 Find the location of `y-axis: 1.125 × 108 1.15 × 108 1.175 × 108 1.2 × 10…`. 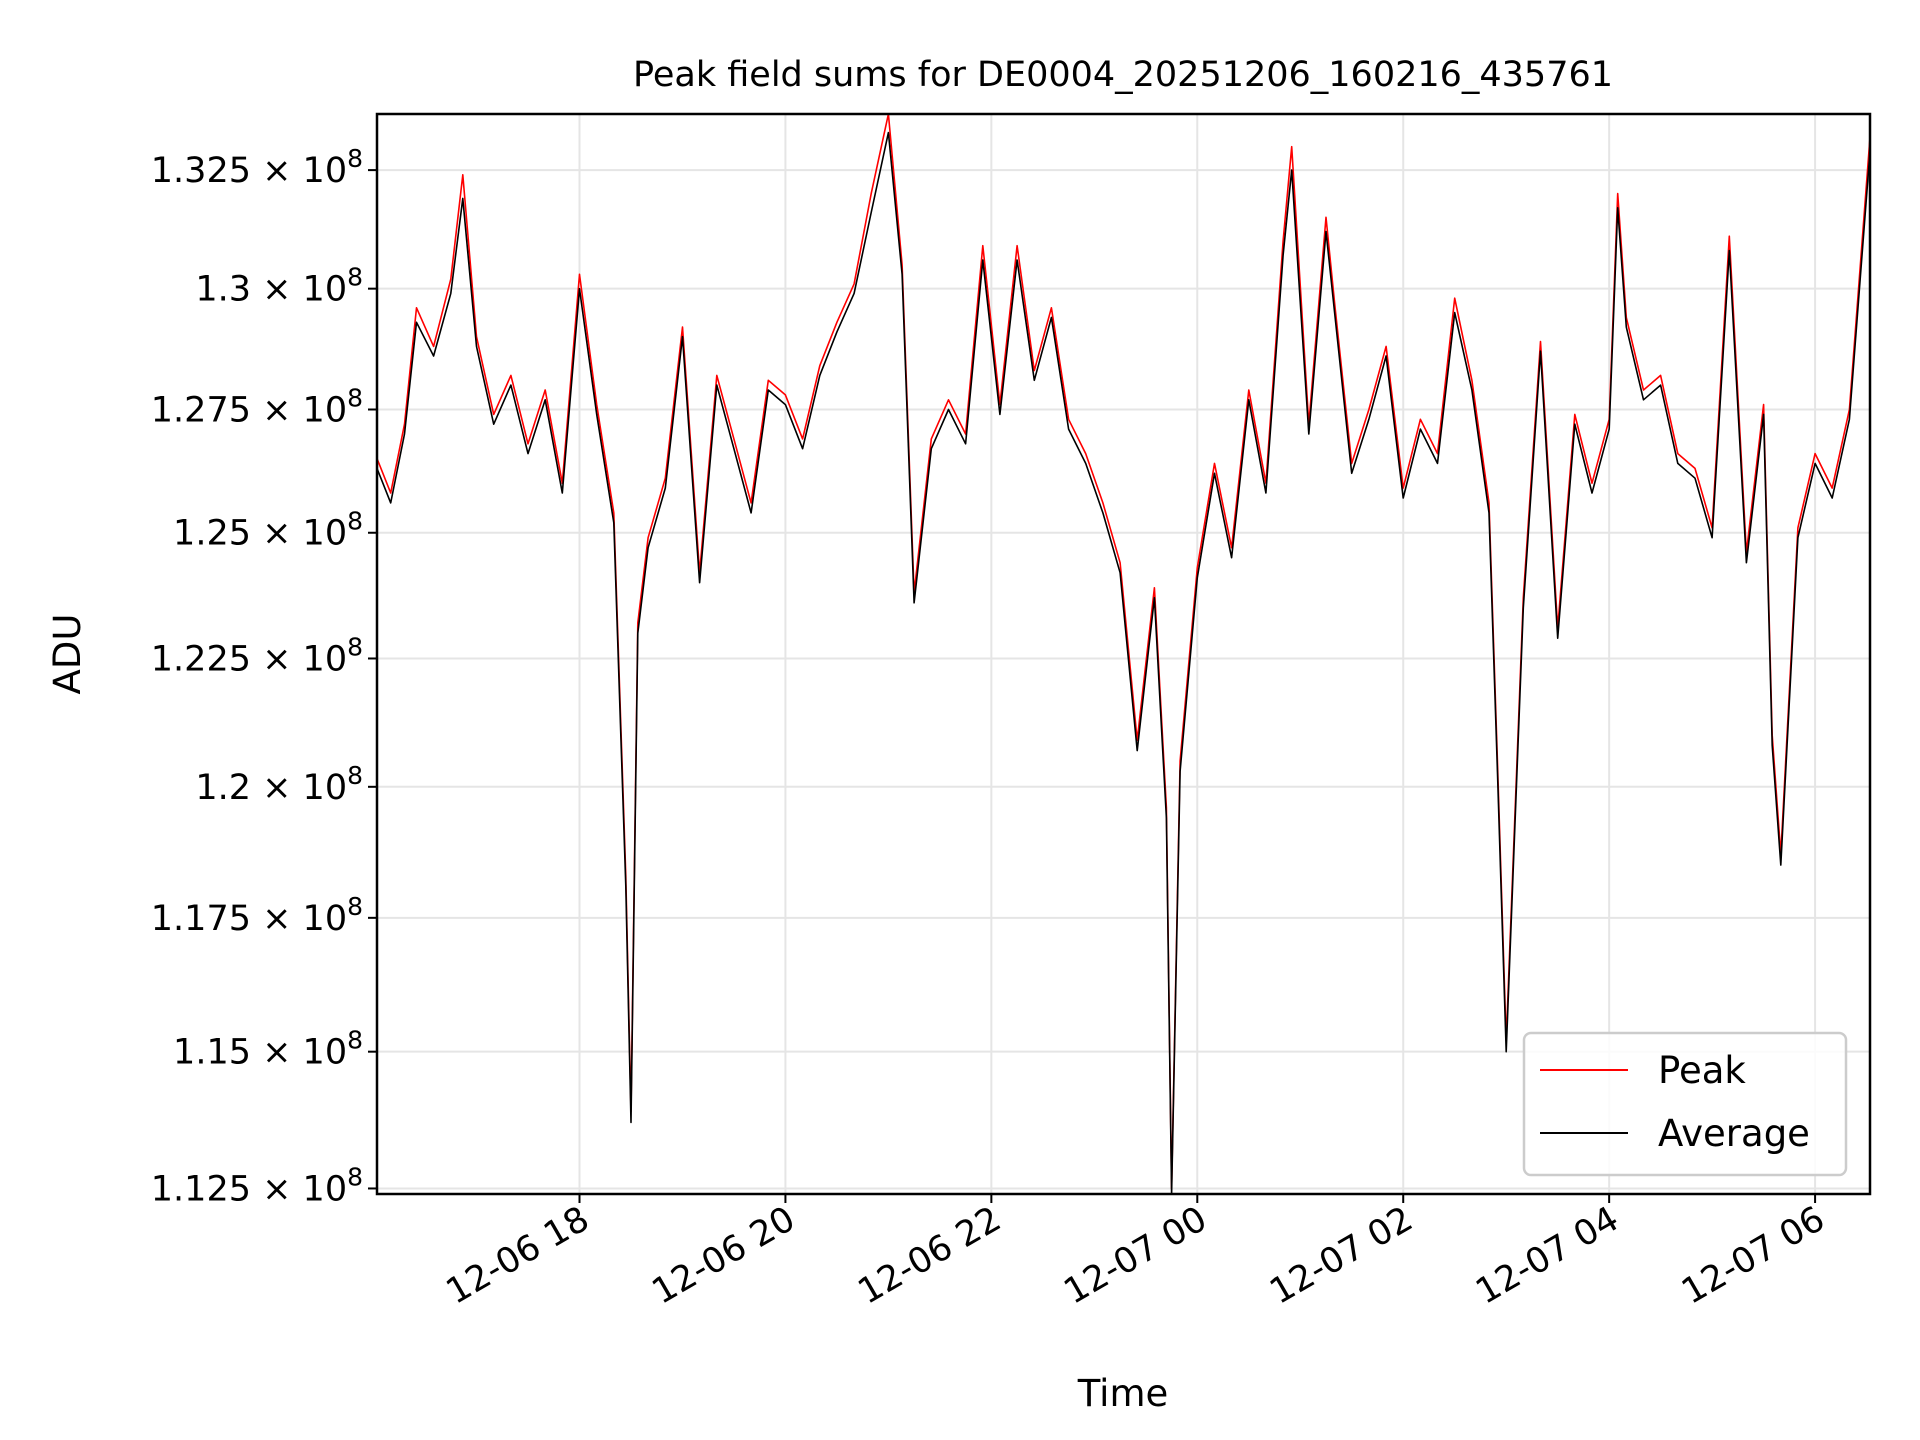

y-axis: 1.125 × 108 1.15 × 108 1.175 × 108 1.2 × 10… is located at coordinates (264, 676).